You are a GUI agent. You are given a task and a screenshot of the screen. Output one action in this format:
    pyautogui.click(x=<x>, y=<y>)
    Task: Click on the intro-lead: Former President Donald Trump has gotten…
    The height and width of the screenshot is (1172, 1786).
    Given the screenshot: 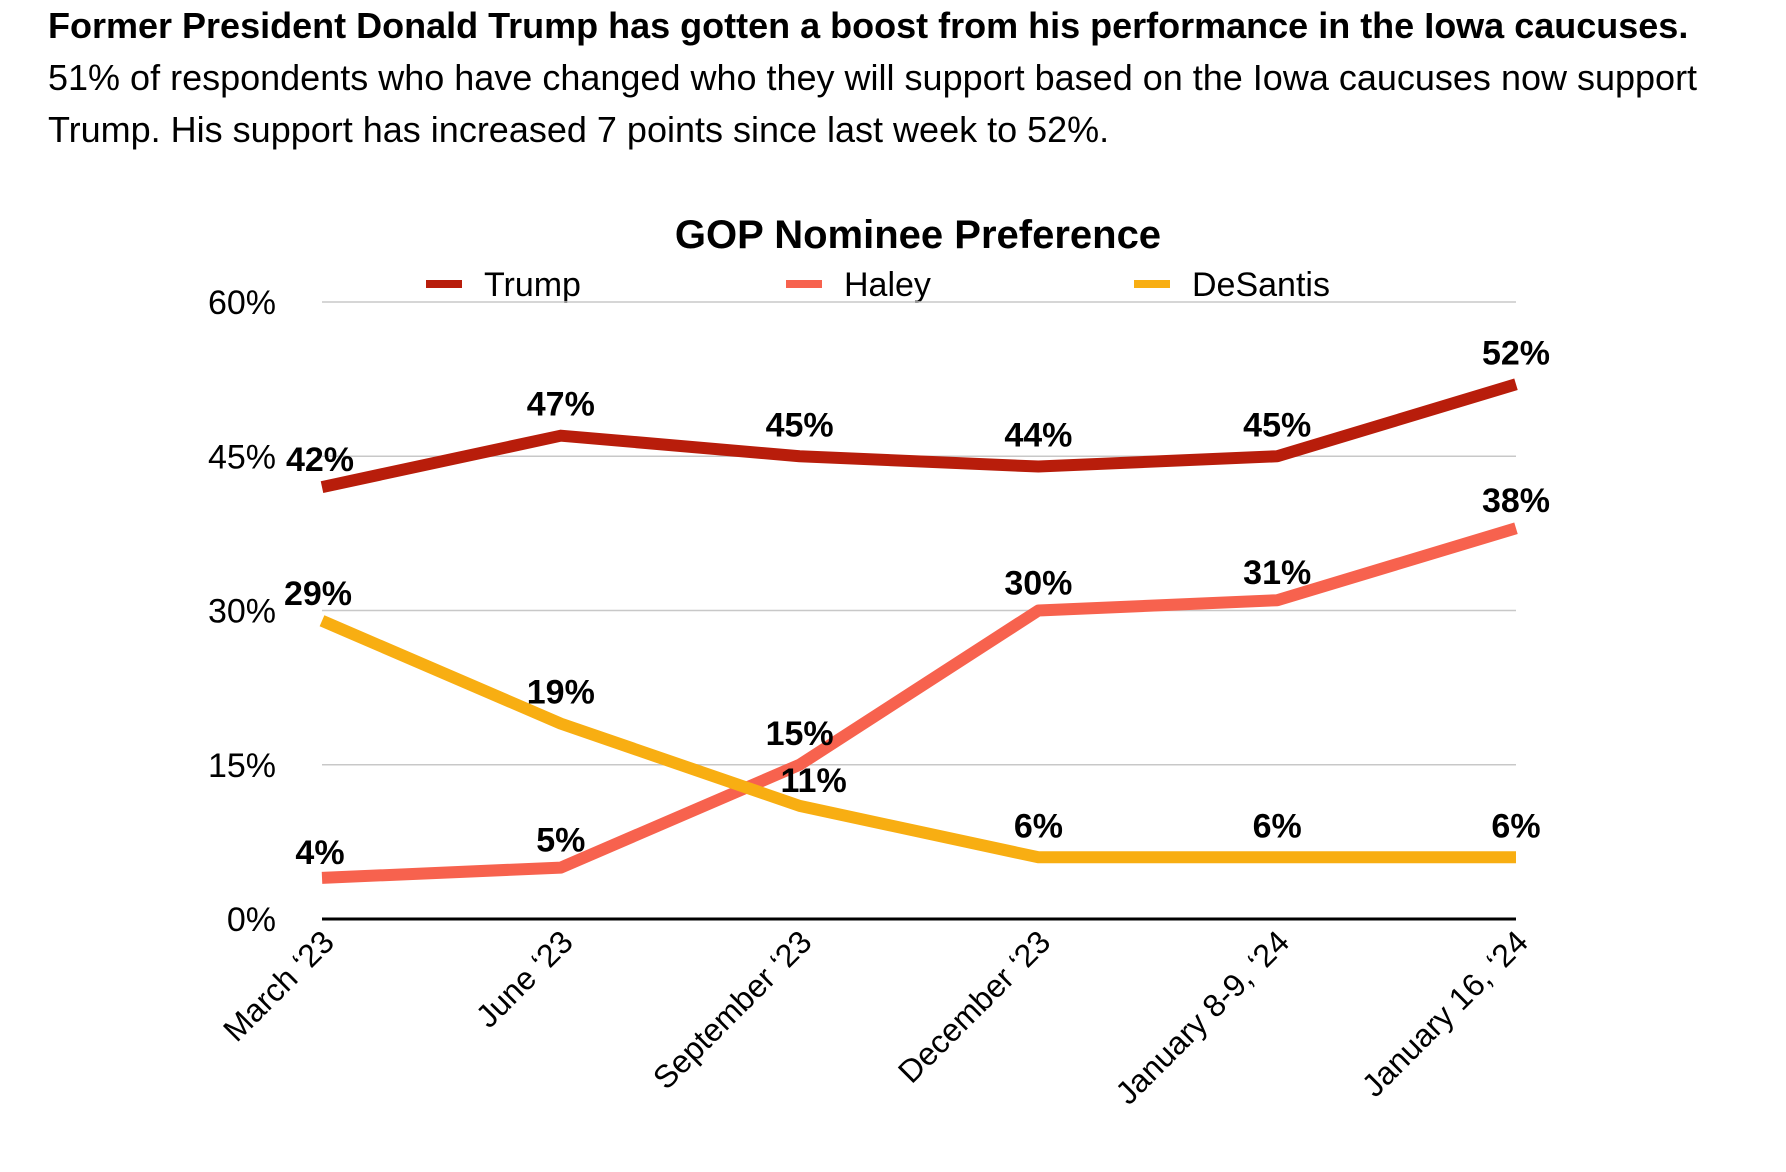 What is the action you would take?
    pyautogui.click(x=868, y=25)
    